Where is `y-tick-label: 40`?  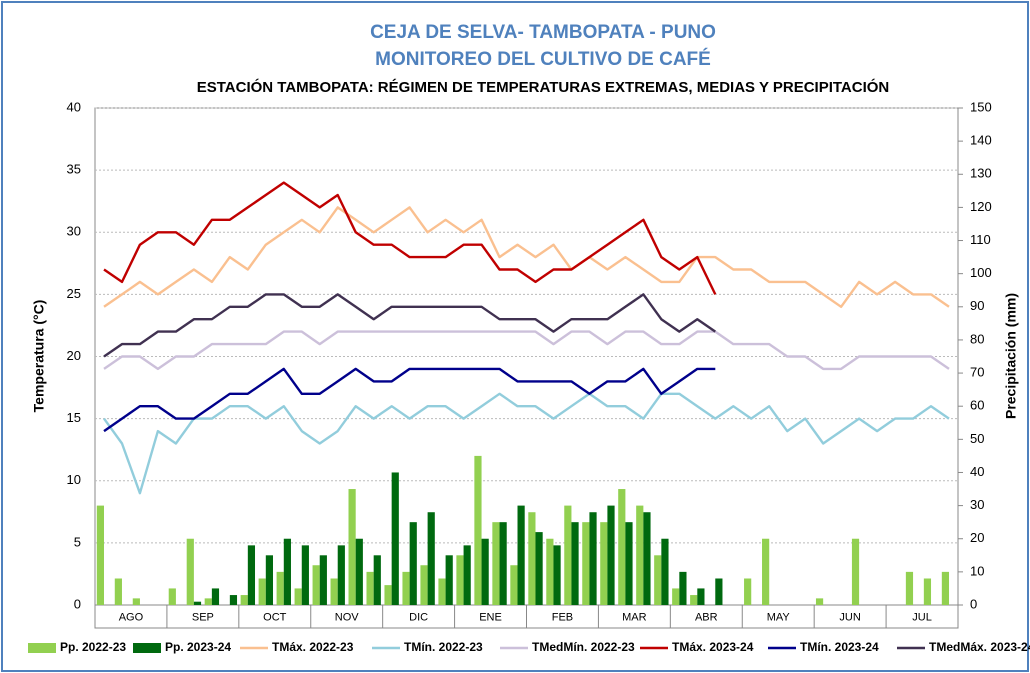 y-tick-label: 40 is located at coordinates (74, 106).